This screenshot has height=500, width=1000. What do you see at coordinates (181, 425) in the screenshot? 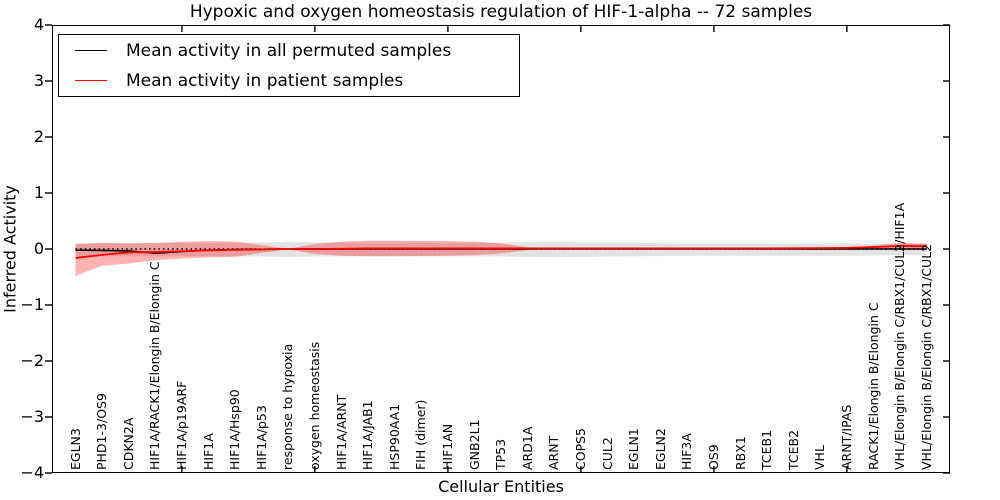
I see `x-tick-label: HIF1A/p19ARF` at bounding box center [181, 425].